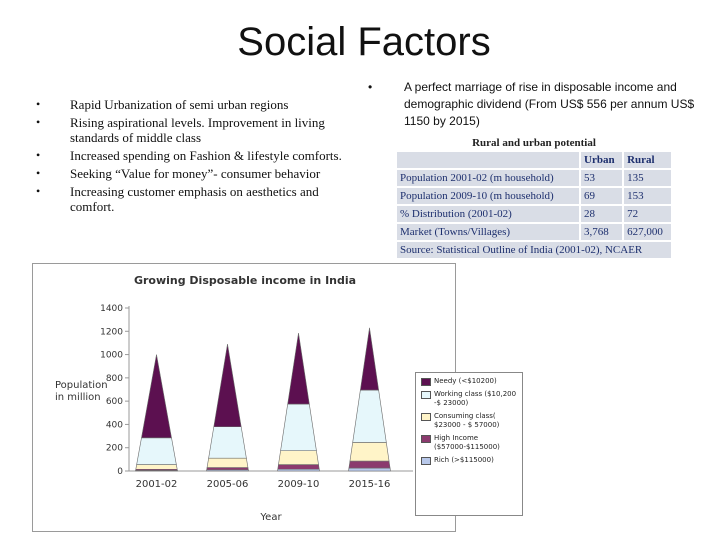 This screenshot has height=546, width=728. I want to click on table-cell: Market (Towns/Villages), so click(488, 232).